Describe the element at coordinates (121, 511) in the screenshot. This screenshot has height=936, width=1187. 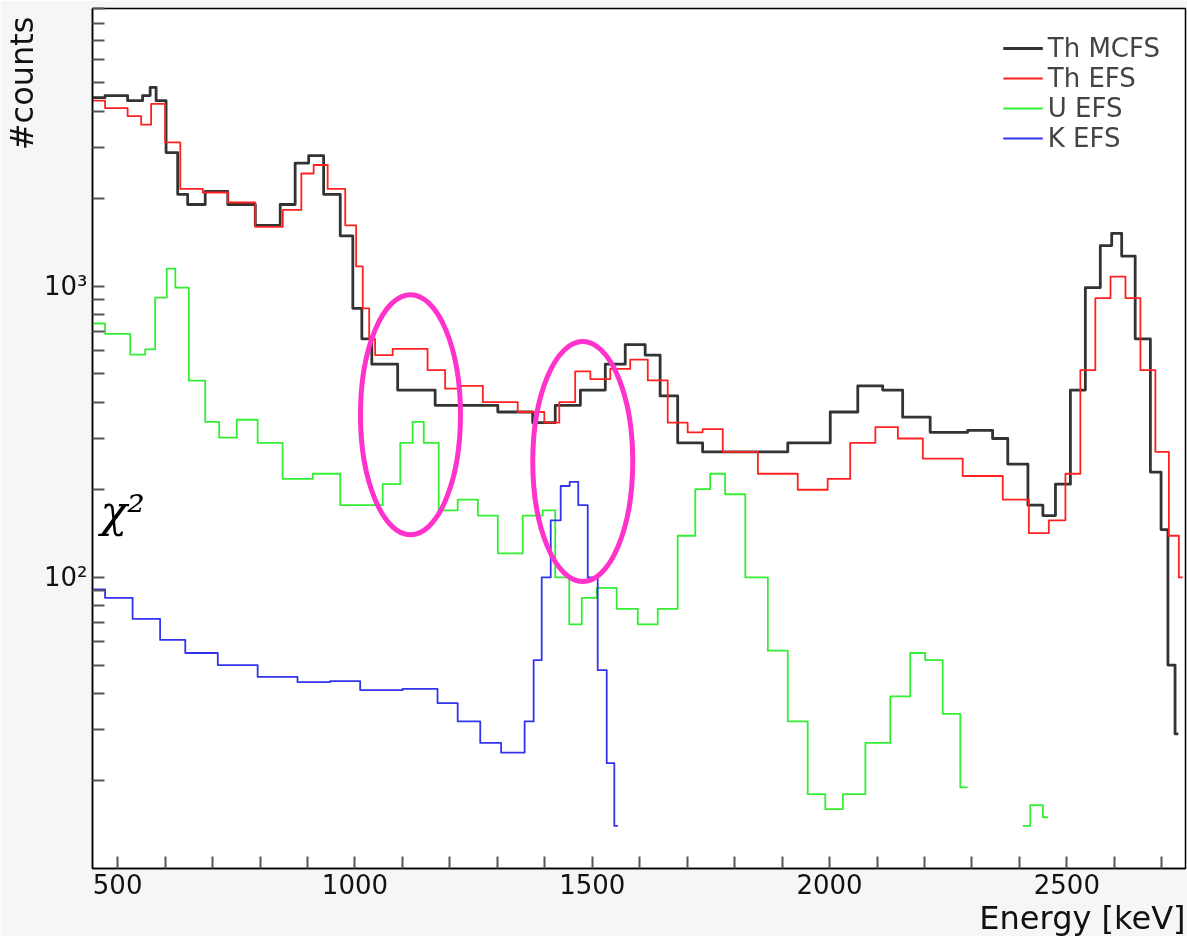
I see `annotation: χ²` at that location.